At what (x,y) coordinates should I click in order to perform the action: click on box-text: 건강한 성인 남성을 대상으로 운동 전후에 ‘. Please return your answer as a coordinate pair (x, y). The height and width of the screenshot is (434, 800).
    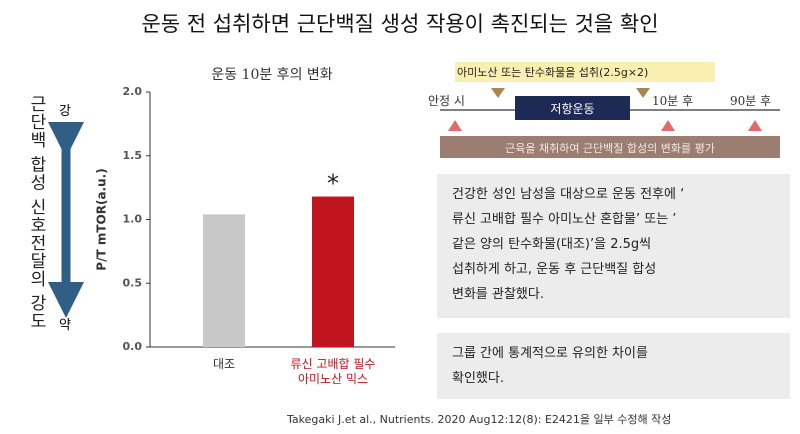
    Looking at the image, I should click on (568, 194).